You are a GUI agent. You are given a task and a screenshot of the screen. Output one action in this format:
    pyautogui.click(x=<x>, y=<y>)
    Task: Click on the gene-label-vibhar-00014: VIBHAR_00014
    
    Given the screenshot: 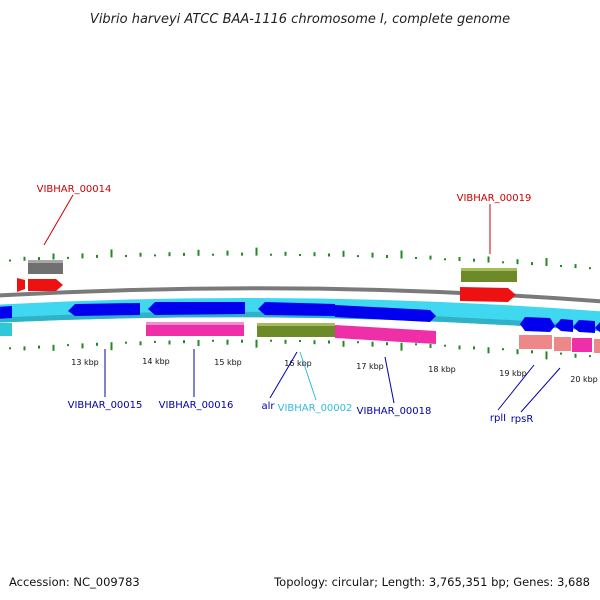 What is the action you would take?
    pyautogui.click(x=74, y=189)
    